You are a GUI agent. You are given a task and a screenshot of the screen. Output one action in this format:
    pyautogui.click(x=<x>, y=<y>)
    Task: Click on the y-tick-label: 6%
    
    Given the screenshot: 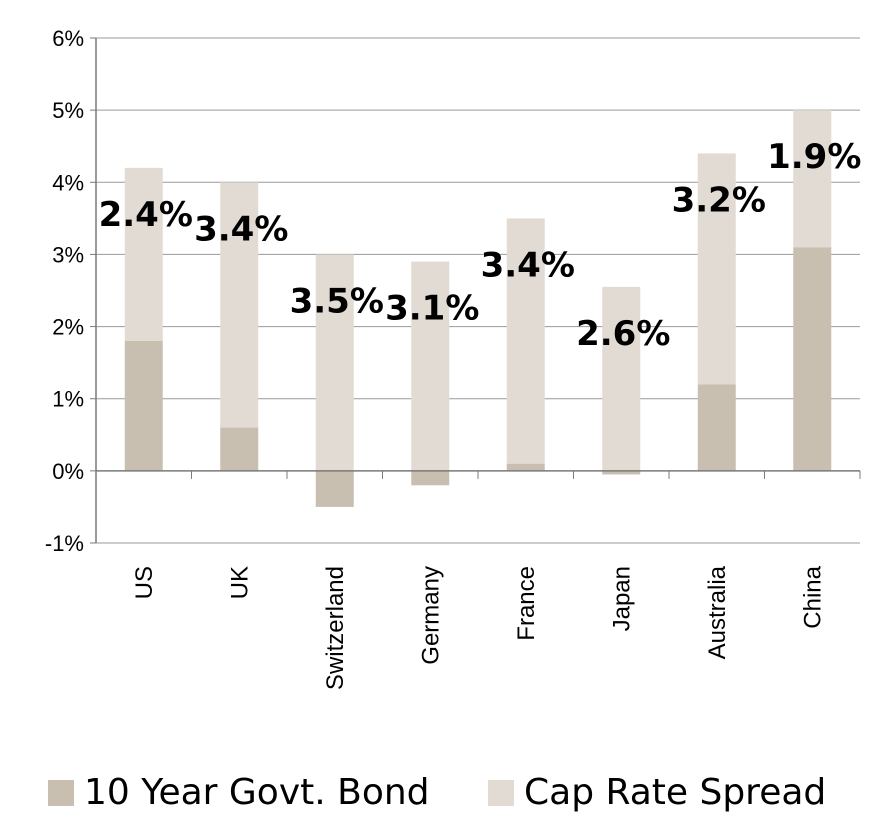 What is the action you would take?
    pyautogui.click(x=68, y=38)
    